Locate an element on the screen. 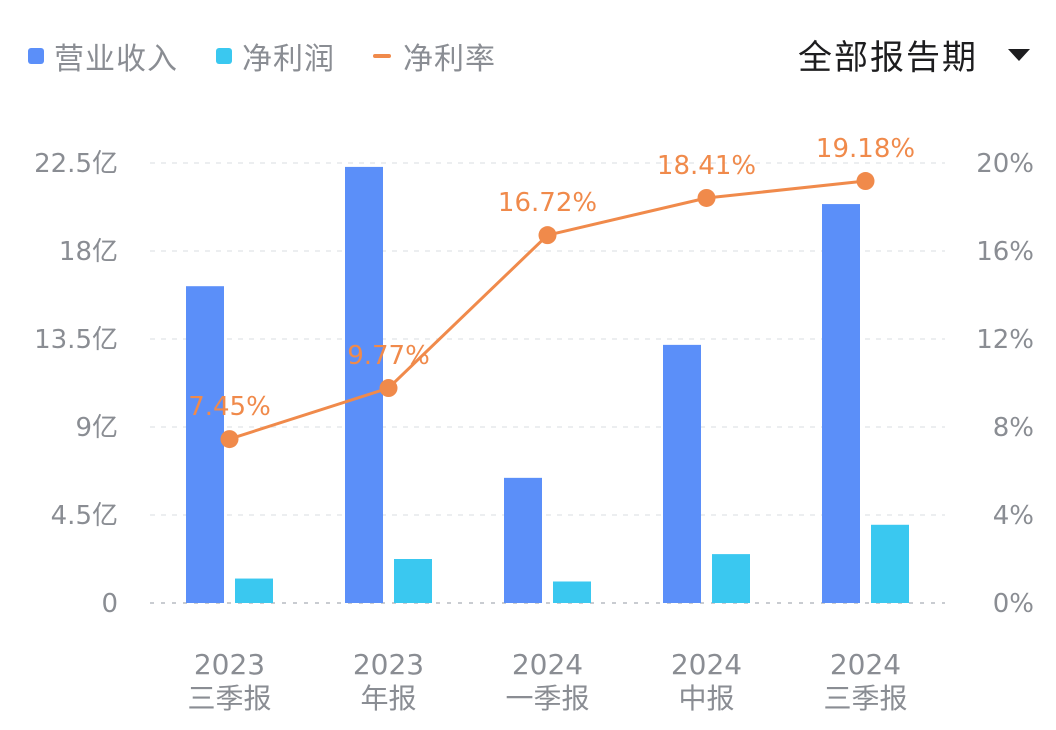  legend-item-revenue: 营业收入 is located at coordinates (103, 56).